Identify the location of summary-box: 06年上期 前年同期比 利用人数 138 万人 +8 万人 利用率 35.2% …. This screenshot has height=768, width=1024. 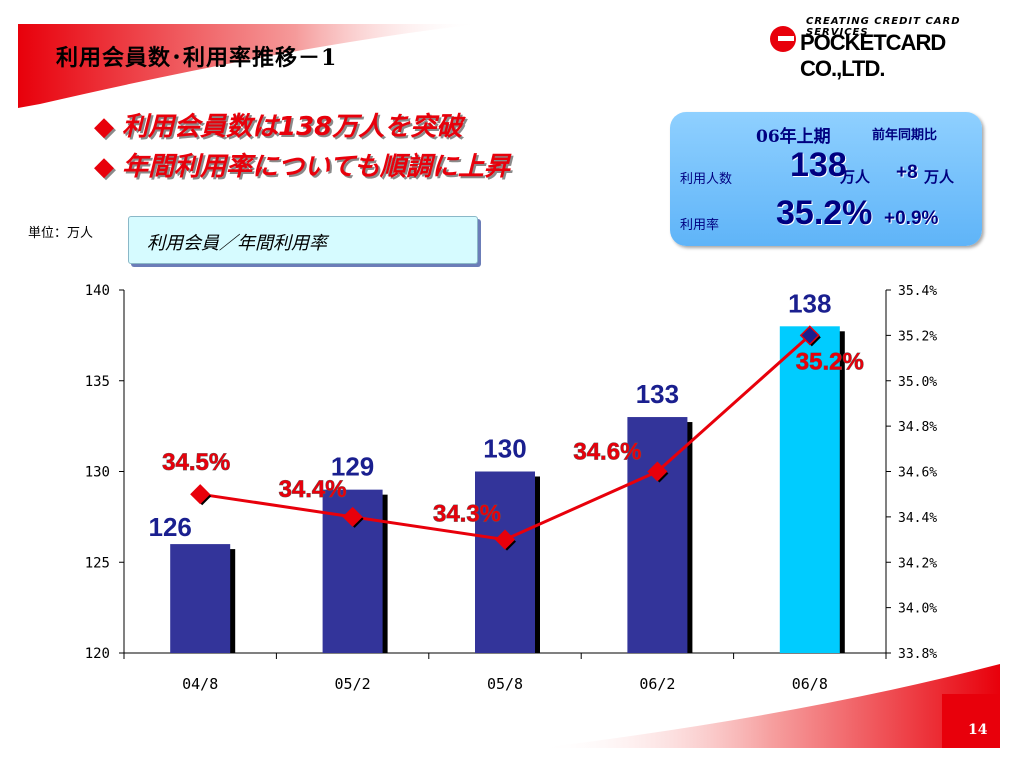
(826, 179).